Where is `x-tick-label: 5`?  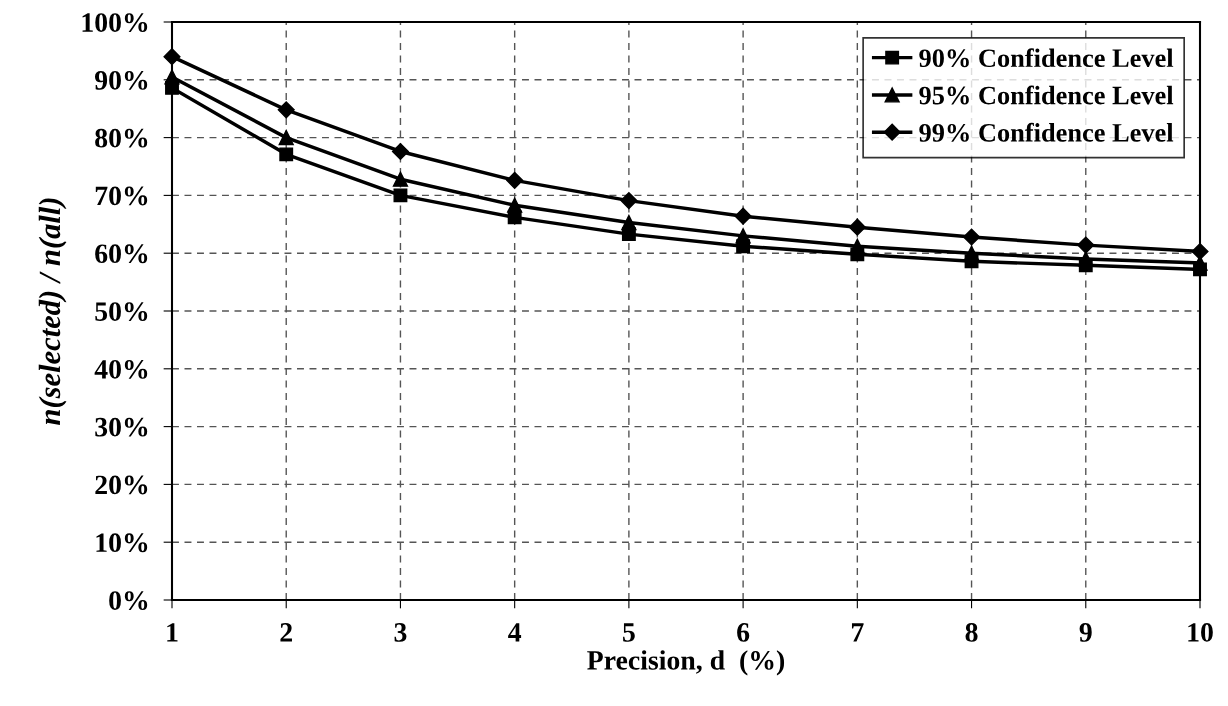
x-tick-label: 5 is located at coordinates (629, 632).